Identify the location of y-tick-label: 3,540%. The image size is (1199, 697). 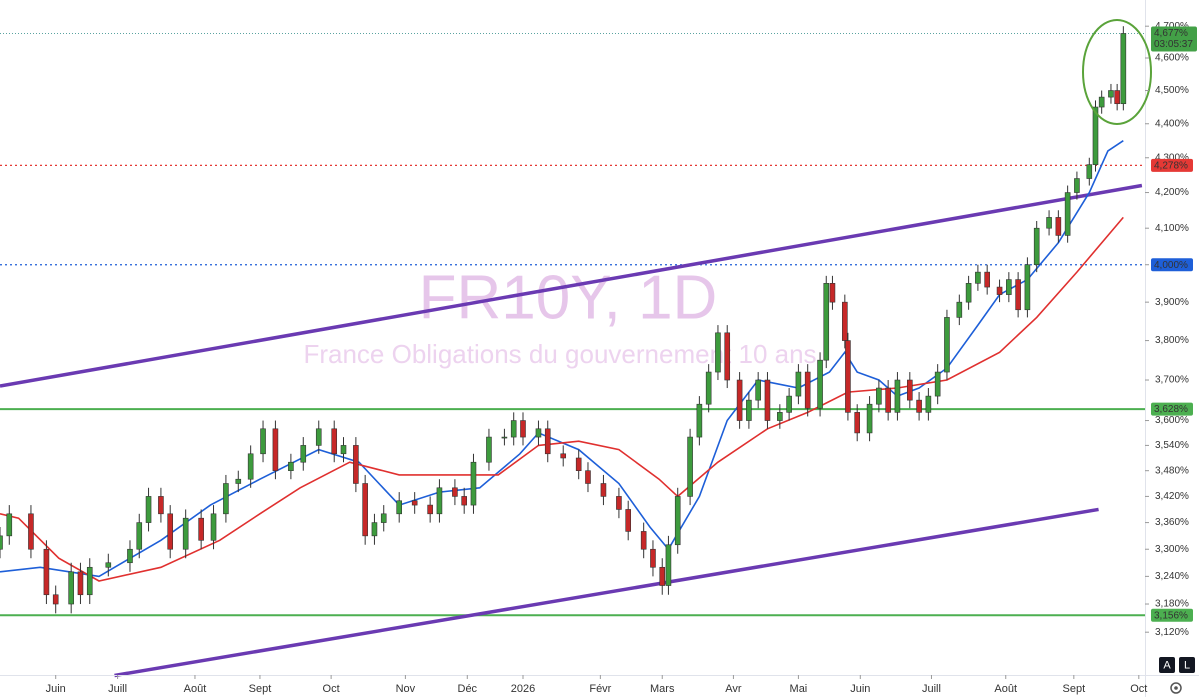
(1172, 445).